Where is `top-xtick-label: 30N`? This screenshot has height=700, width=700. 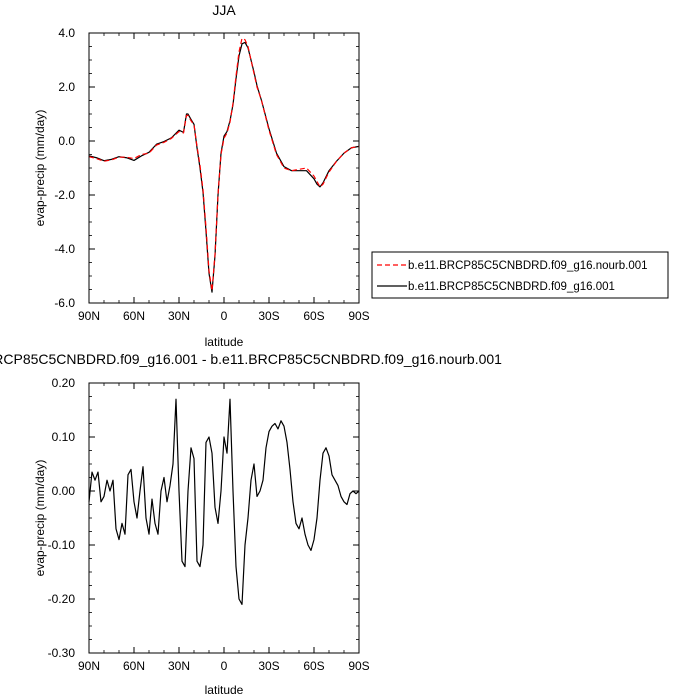
top-xtick-label: 30N is located at coordinates (179, 316).